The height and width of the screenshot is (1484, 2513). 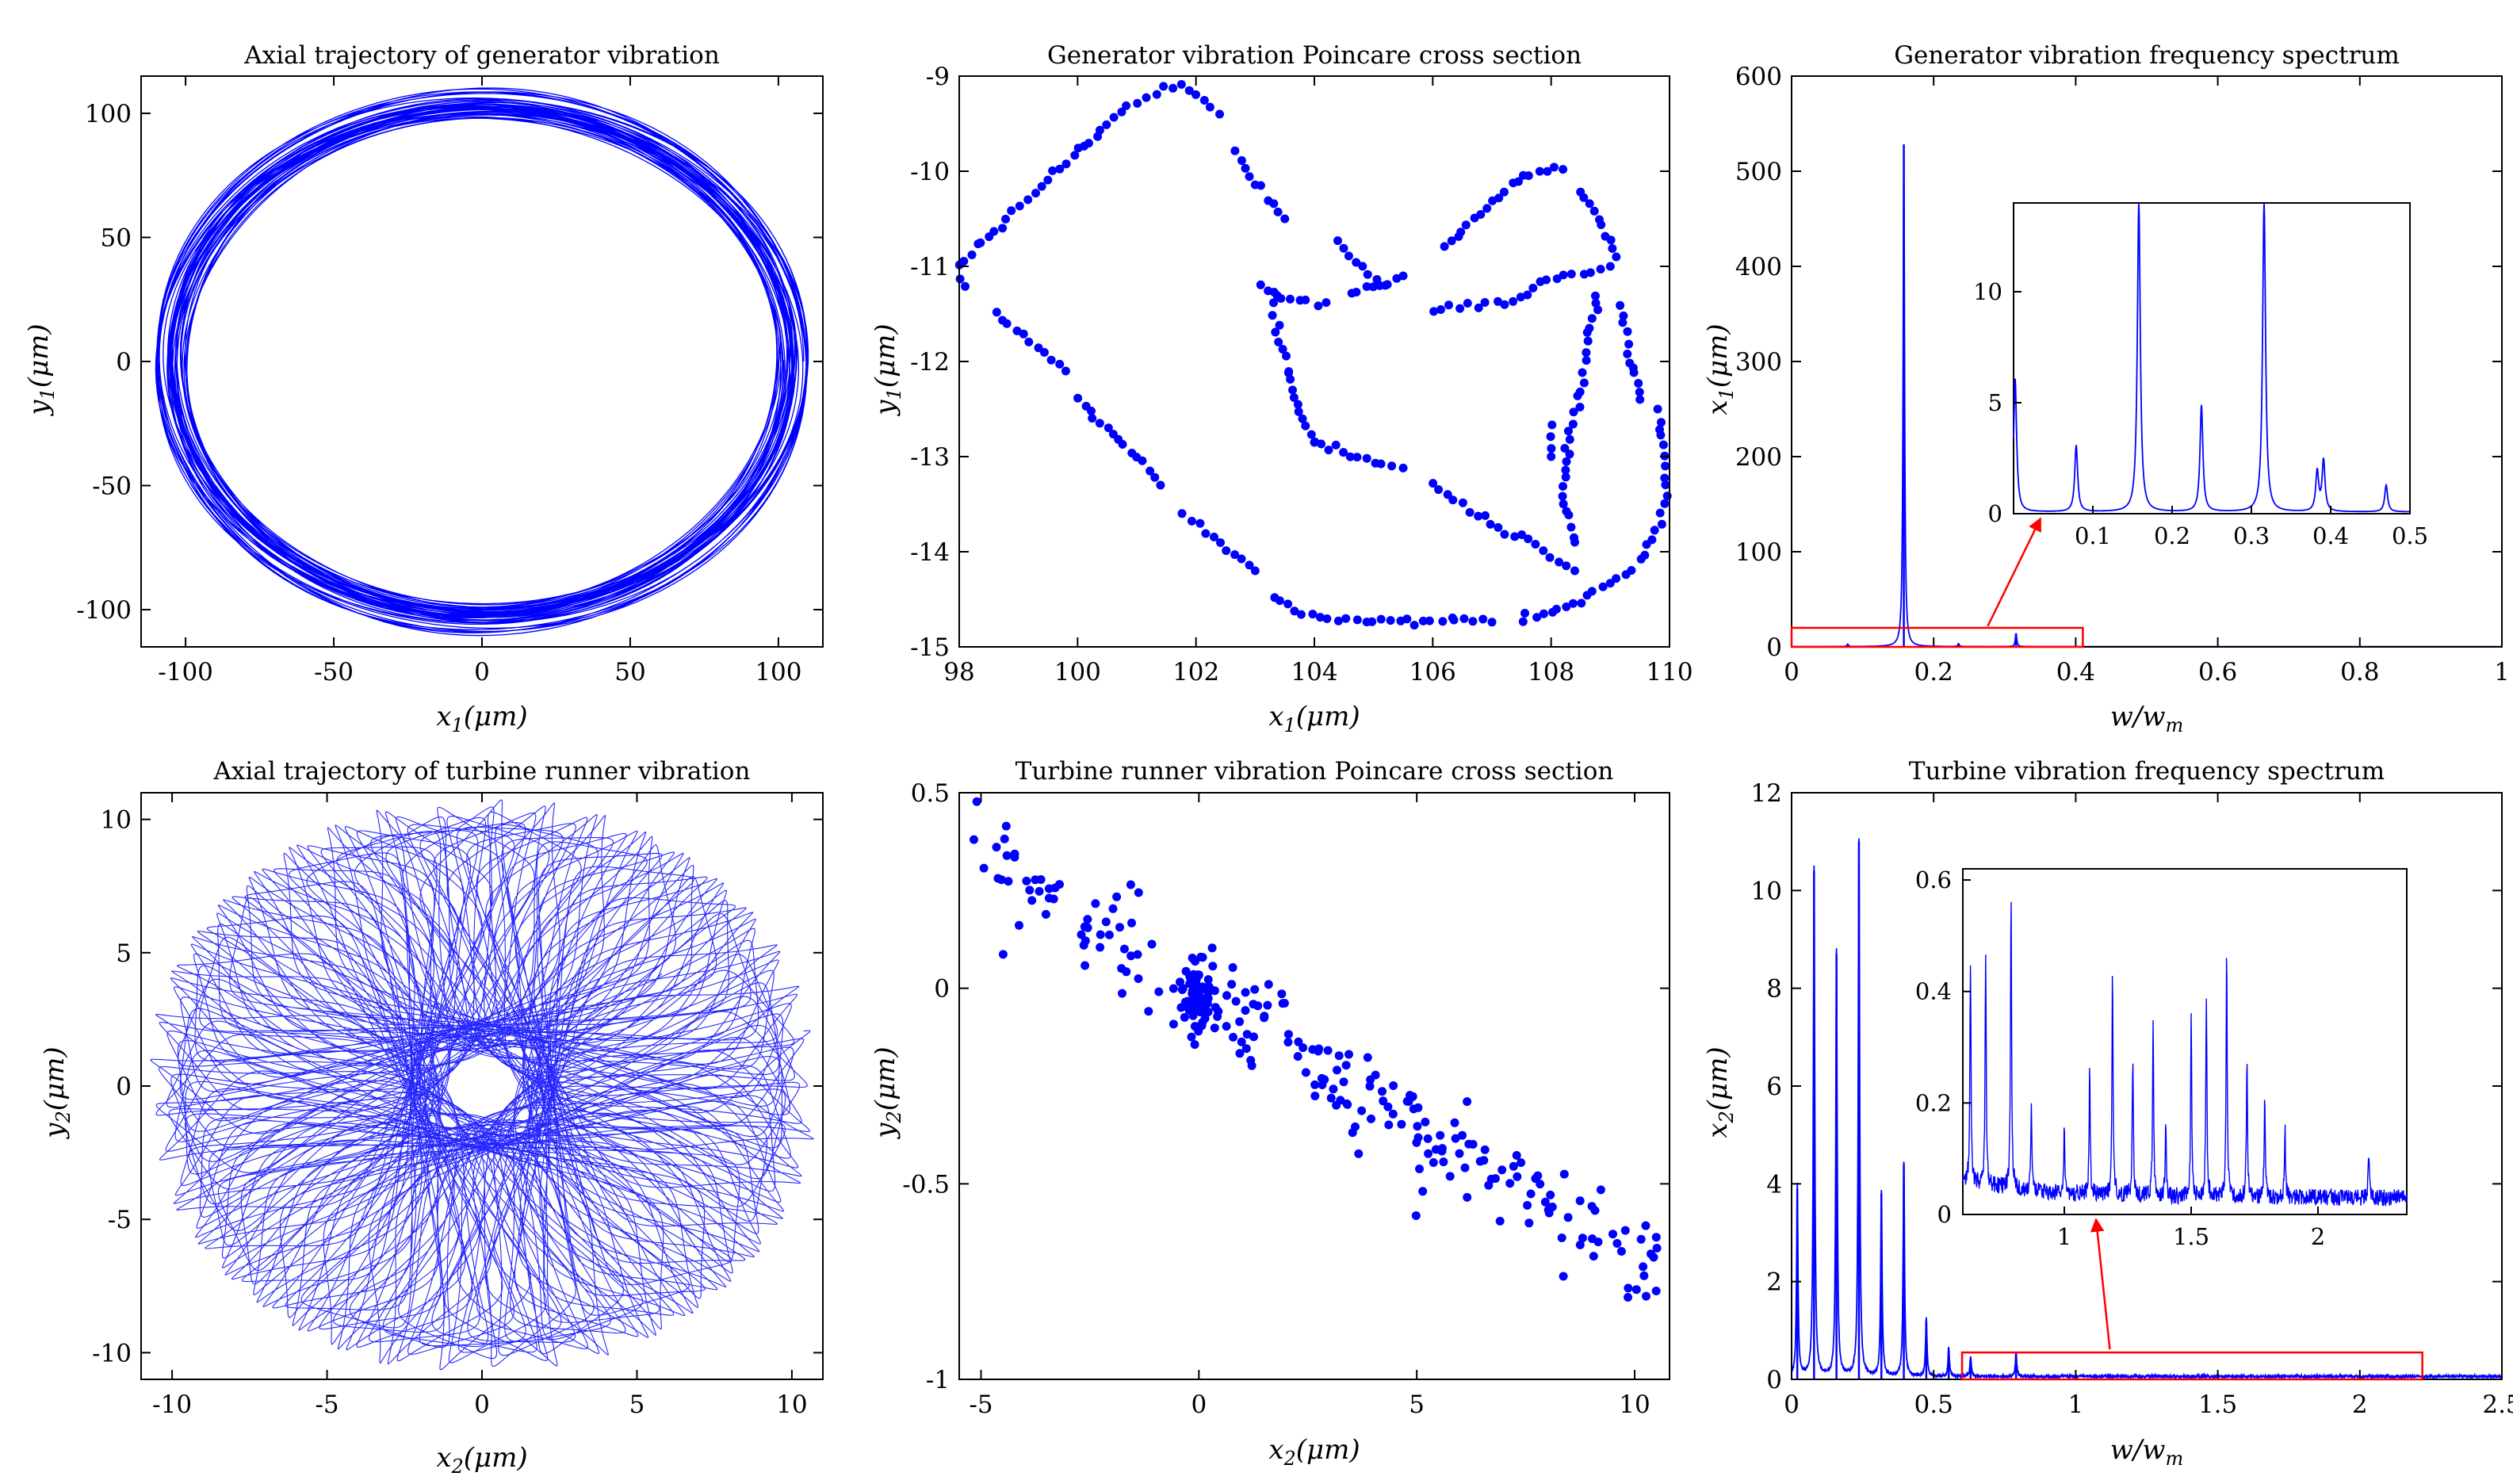 I want to click on inset-spectrum-line, so click(x=2185, y=1054).